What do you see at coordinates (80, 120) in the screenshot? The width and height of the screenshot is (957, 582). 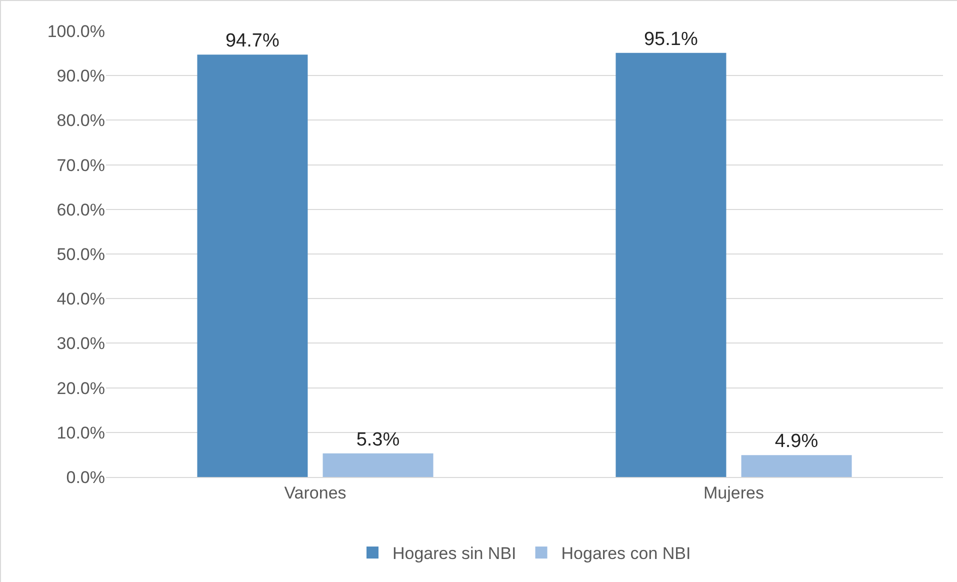 I see `y-tick-label: 80.0%` at bounding box center [80, 120].